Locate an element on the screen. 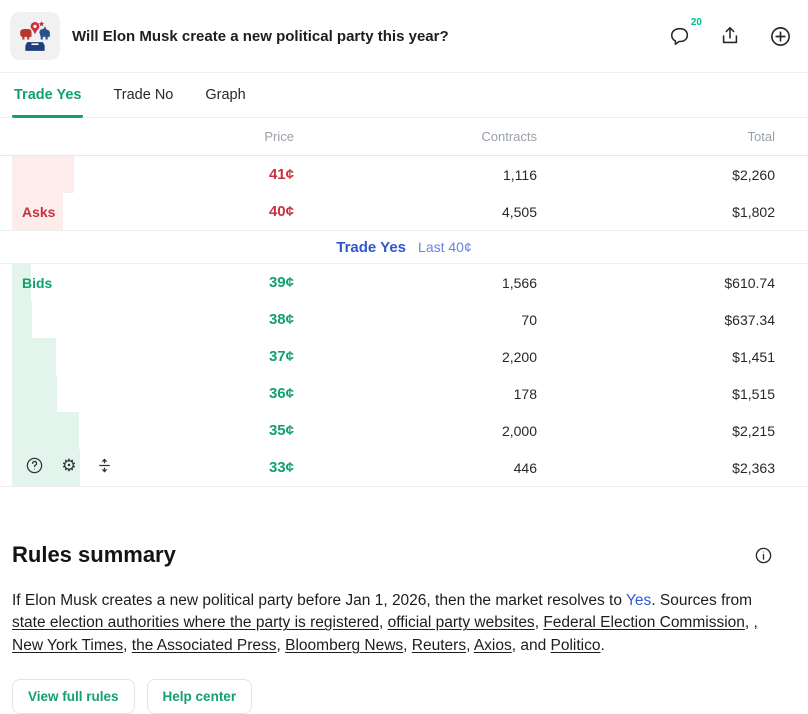  collapse-vertical-icon is located at coordinates (104, 465).